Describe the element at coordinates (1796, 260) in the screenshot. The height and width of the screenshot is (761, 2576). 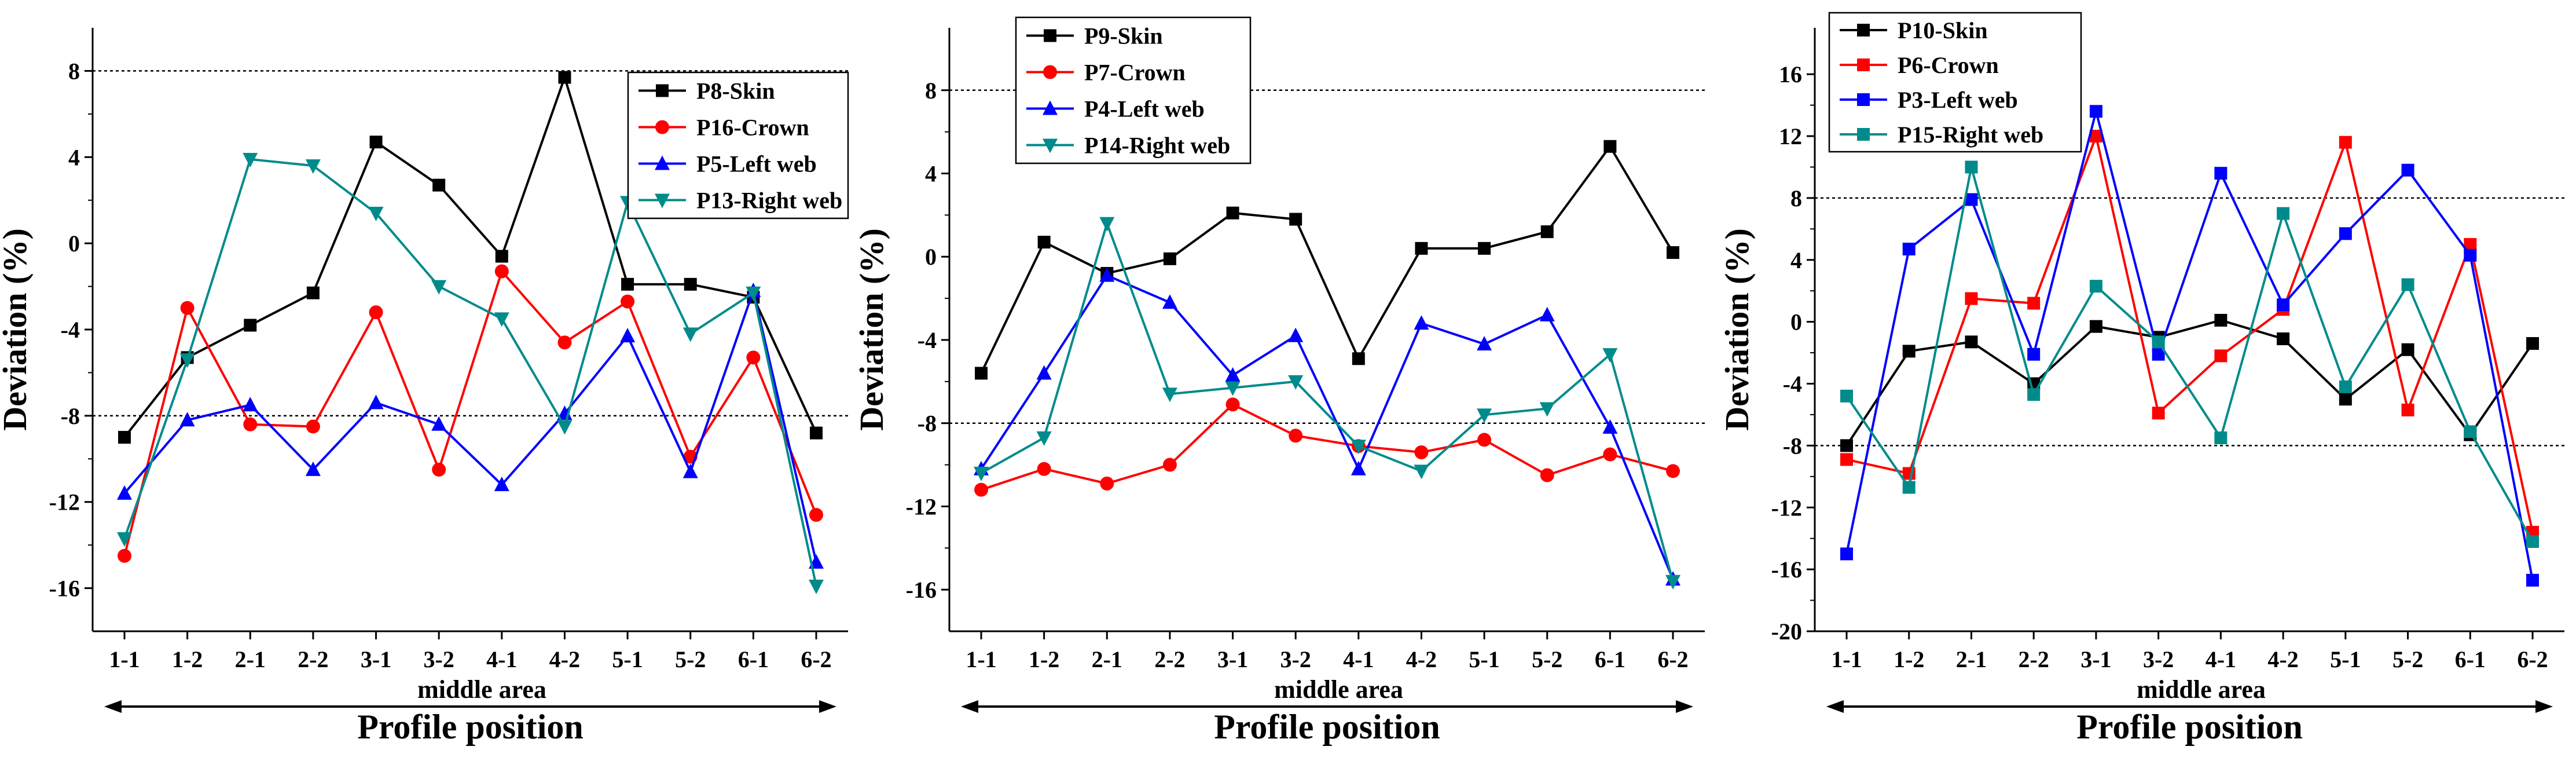
I see `y-tick-label: 4` at that location.